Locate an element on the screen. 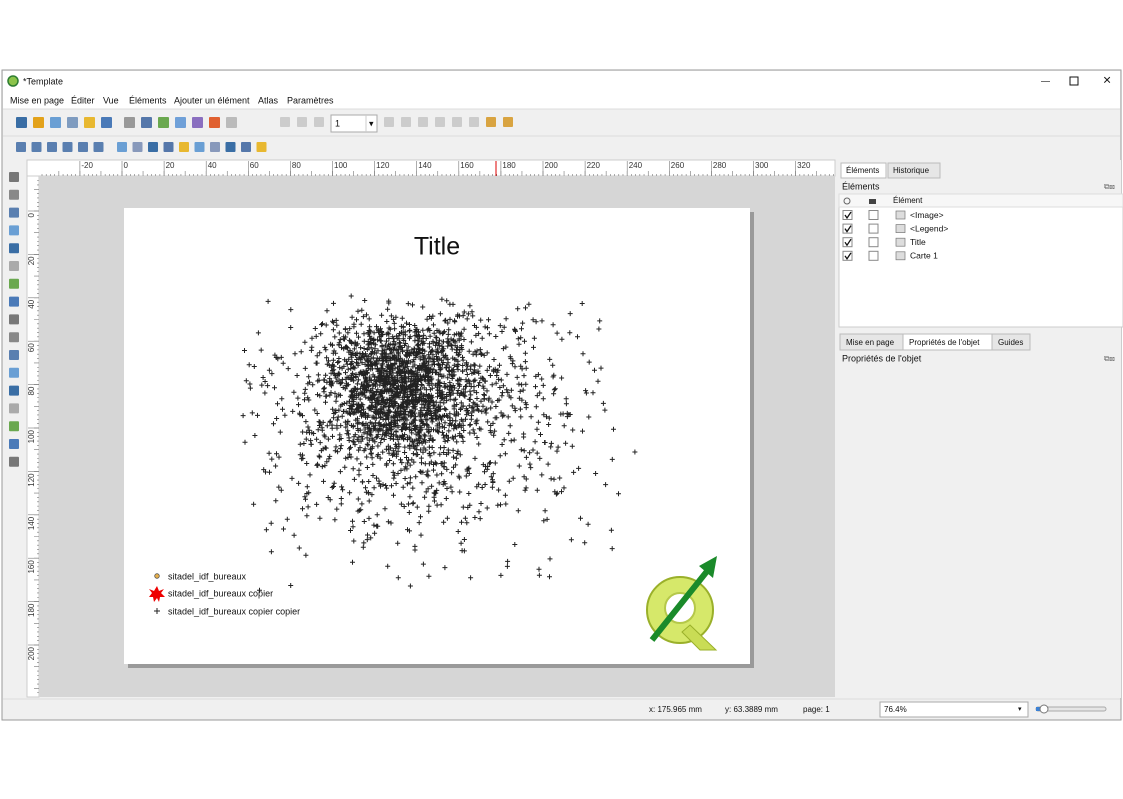  zoom-arrow: ▾ is located at coordinates (1020, 709).